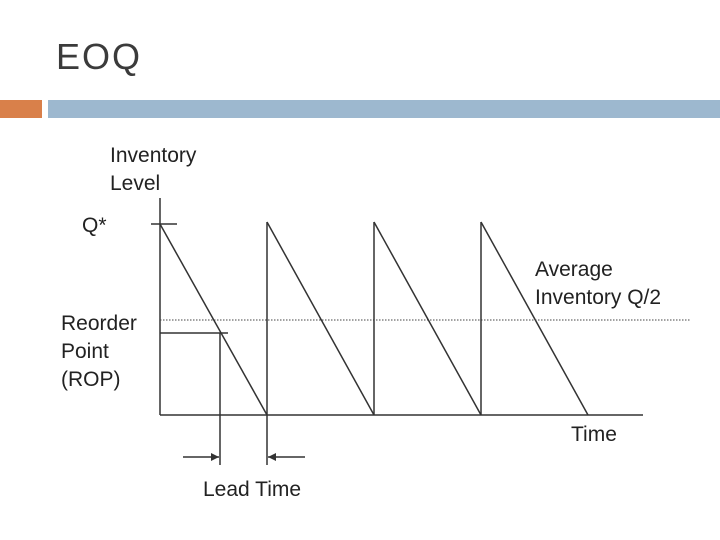 The height and width of the screenshot is (540, 720). What do you see at coordinates (21, 109) in the screenshot?
I see `accent-bar-orange` at bounding box center [21, 109].